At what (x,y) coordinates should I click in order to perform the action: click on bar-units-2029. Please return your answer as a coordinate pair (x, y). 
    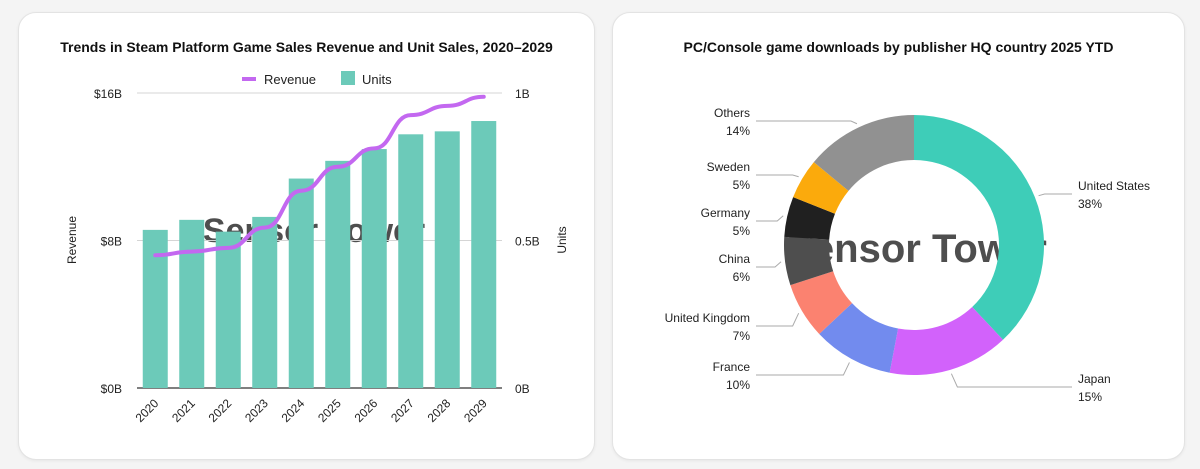
    Looking at the image, I should click on (484, 255).